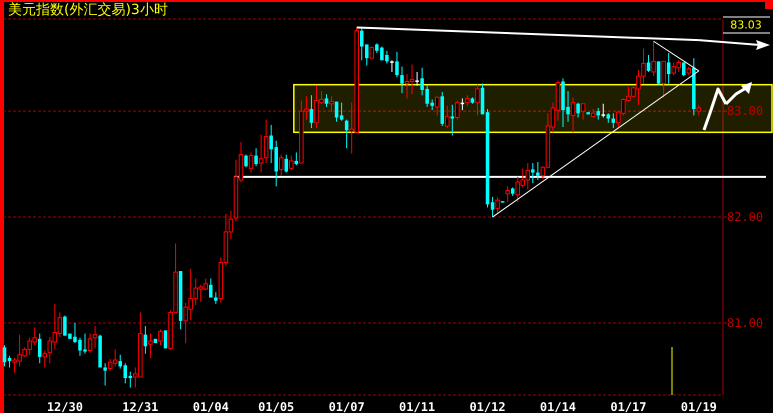 The height and width of the screenshot is (413, 773). I want to click on x-tick-label: 12/31, so click(140, 406).